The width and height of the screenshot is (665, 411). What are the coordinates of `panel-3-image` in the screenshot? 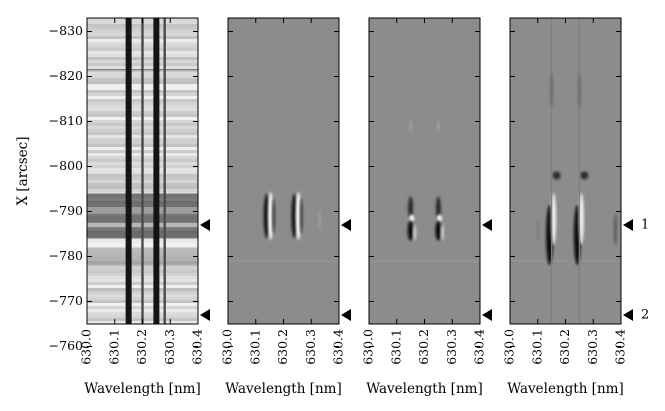 It's located at (424, 171).